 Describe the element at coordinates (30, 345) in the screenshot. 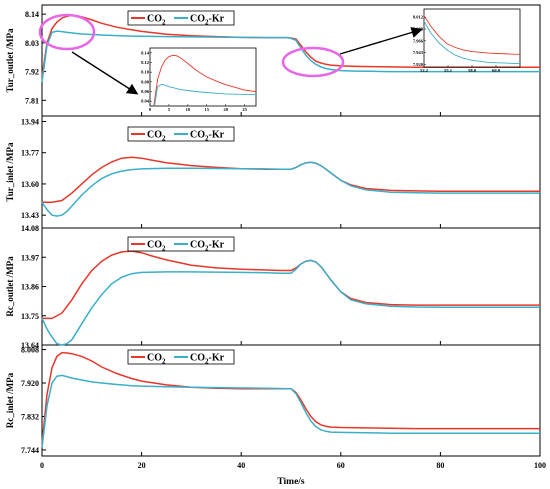

I see `y-tick-label: 13.64` at that location.